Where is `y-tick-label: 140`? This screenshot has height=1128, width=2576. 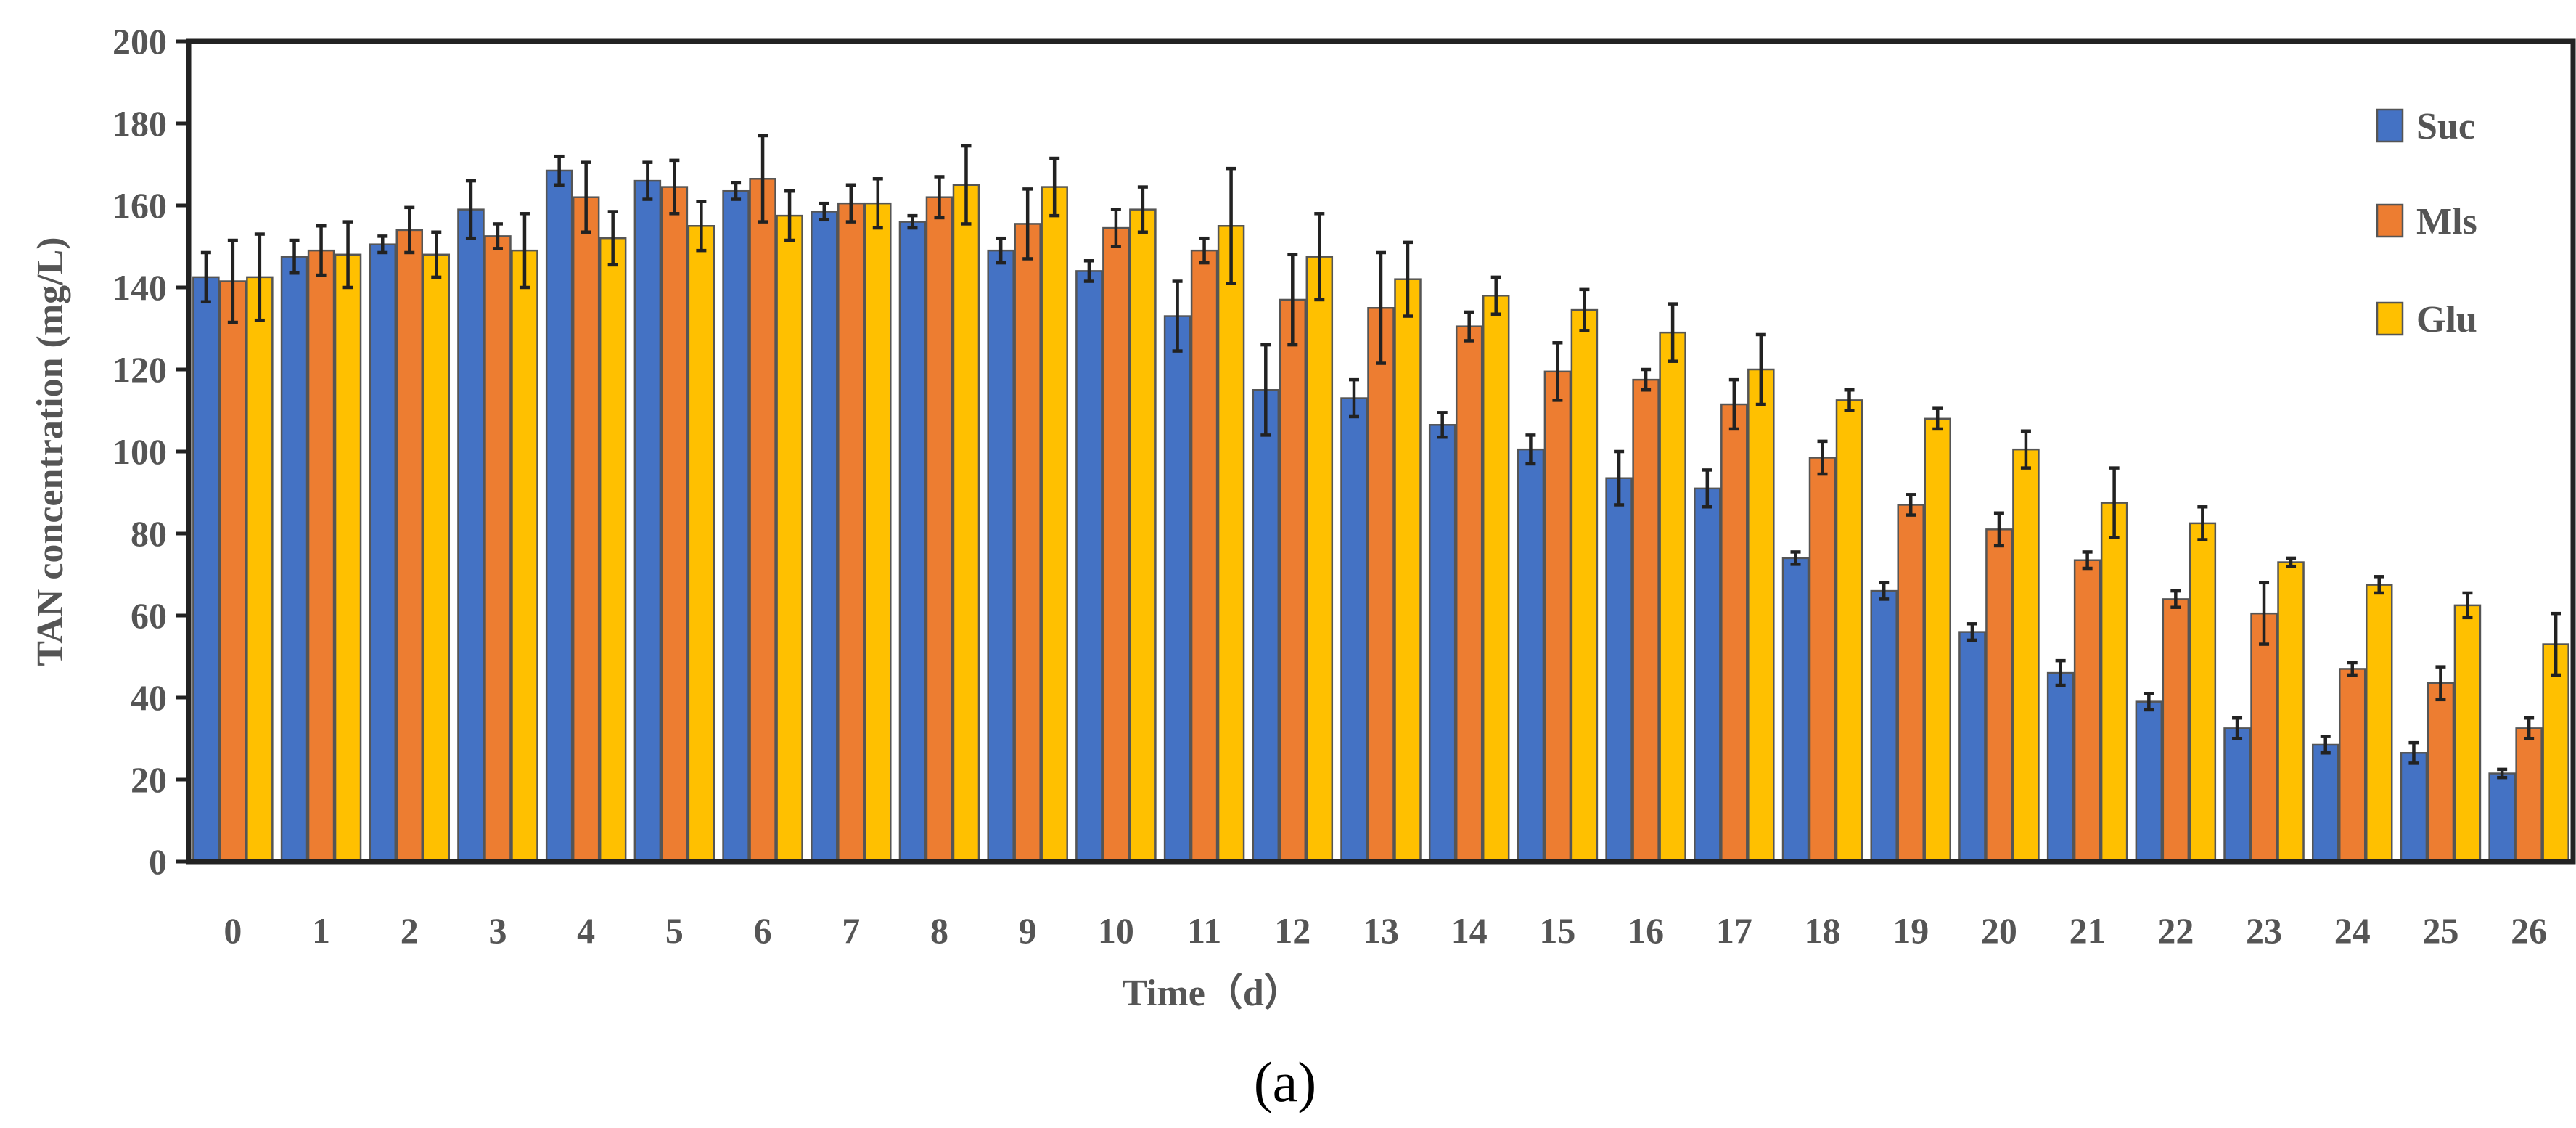
y-tick-label: 140 is located at coordinates (139, 287).